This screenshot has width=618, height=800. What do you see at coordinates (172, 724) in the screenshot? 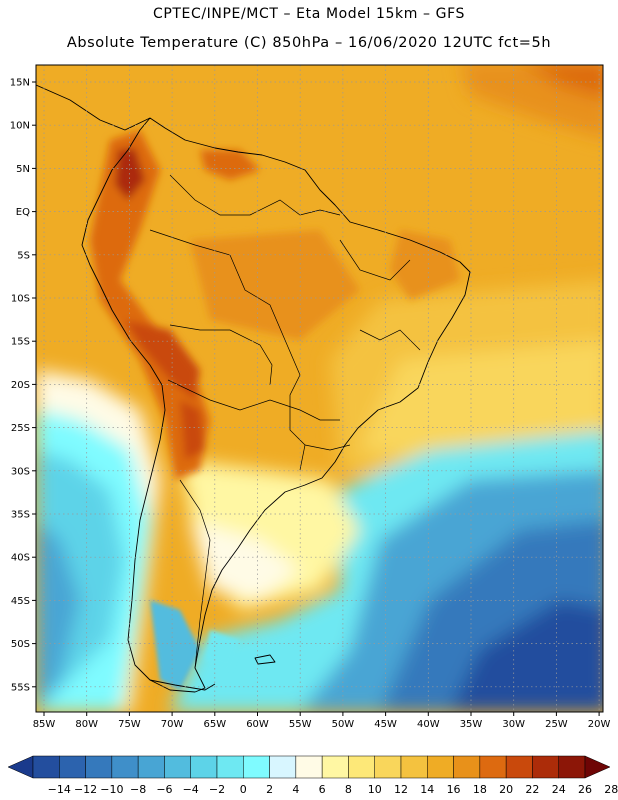
I see `lon-tick-label: 70W` at bounding box center [172, 724].